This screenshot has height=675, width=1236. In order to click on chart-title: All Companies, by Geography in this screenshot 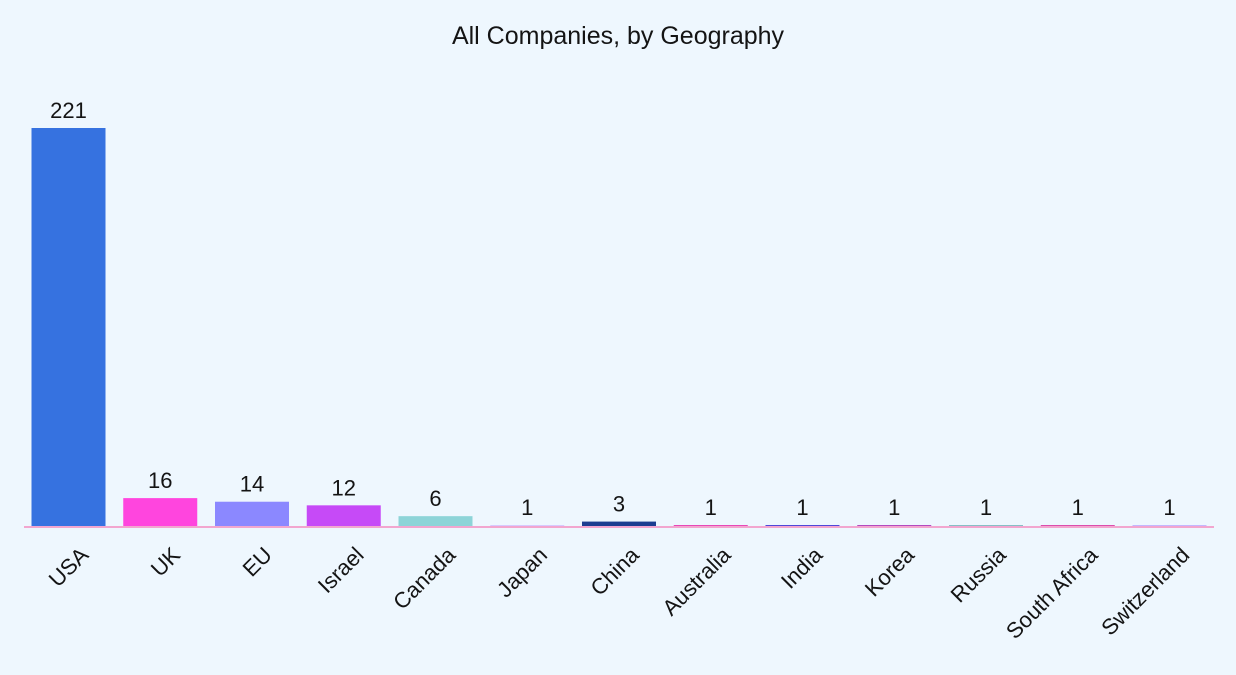, I will do `click(618, 36)`.